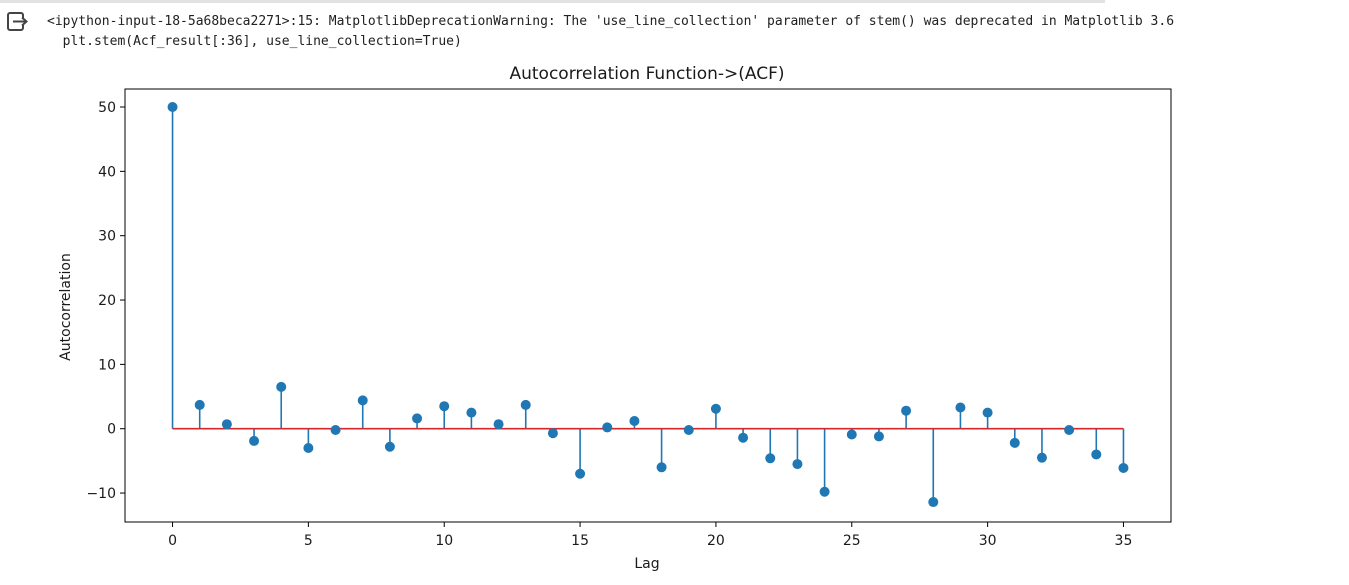 The image size is (1349, 585). I want to click on y-tick-label: 20, so click(107, 301).